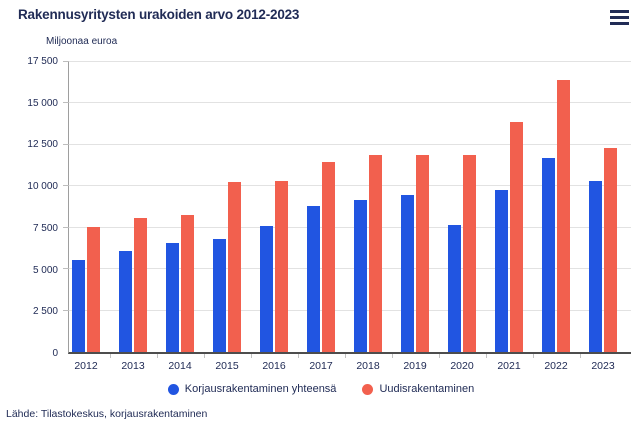 The width and height of the screenshot is (642, 429). Describe the element at coordinates (548, 255) in the screenshot. I see `bar-korjausrakentaminen-yhteens-2022` at that location.